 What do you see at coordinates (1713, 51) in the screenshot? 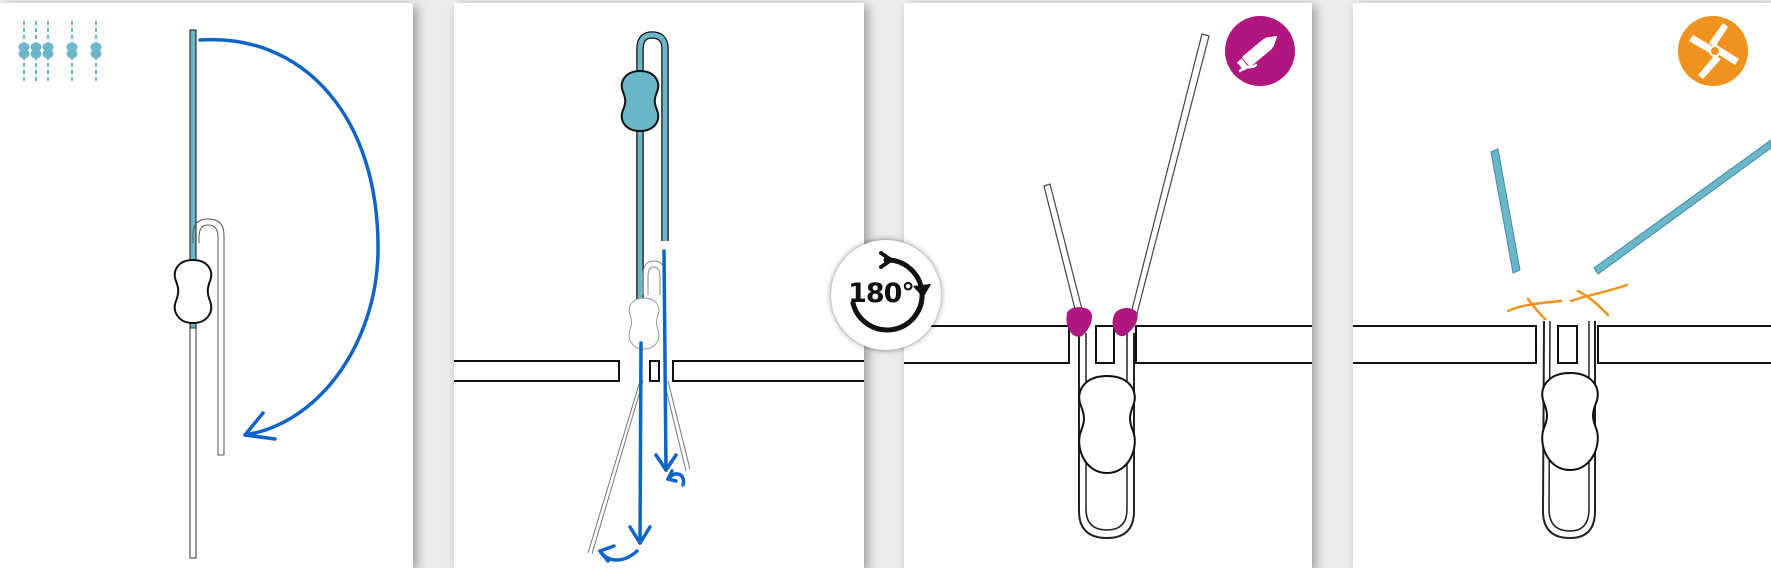
I see `scissors-icon` at bounding box center [1713, 51].